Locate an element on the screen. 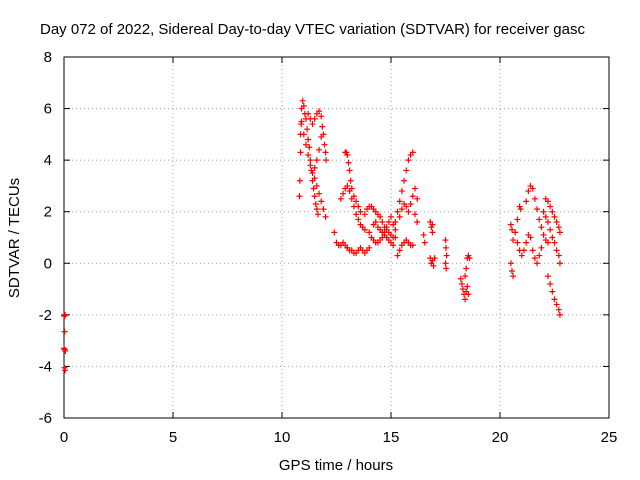 The image size is (640, 480). y-axis-label: SDTVAR / TECUs is located at coordinates (14, 238).